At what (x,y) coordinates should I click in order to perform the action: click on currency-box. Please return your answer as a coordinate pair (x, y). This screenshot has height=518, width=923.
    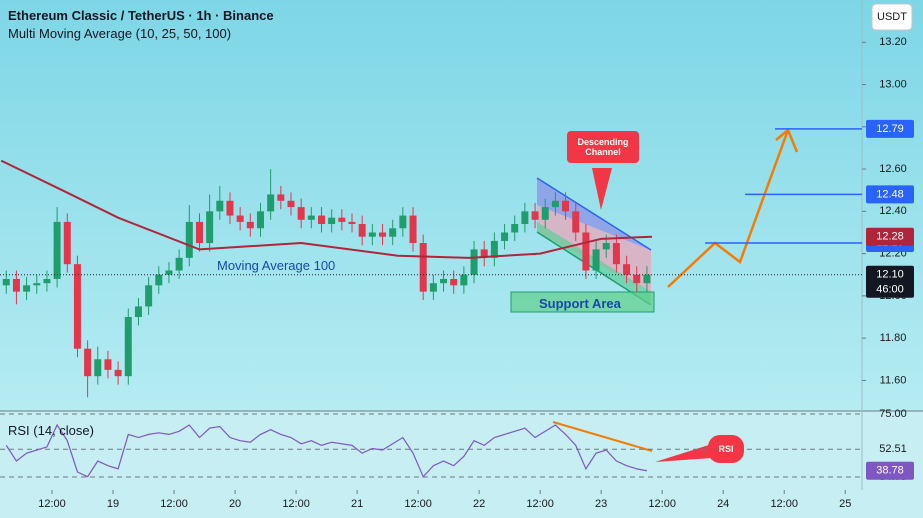
    Looking at the image, I should click on (892, 17).